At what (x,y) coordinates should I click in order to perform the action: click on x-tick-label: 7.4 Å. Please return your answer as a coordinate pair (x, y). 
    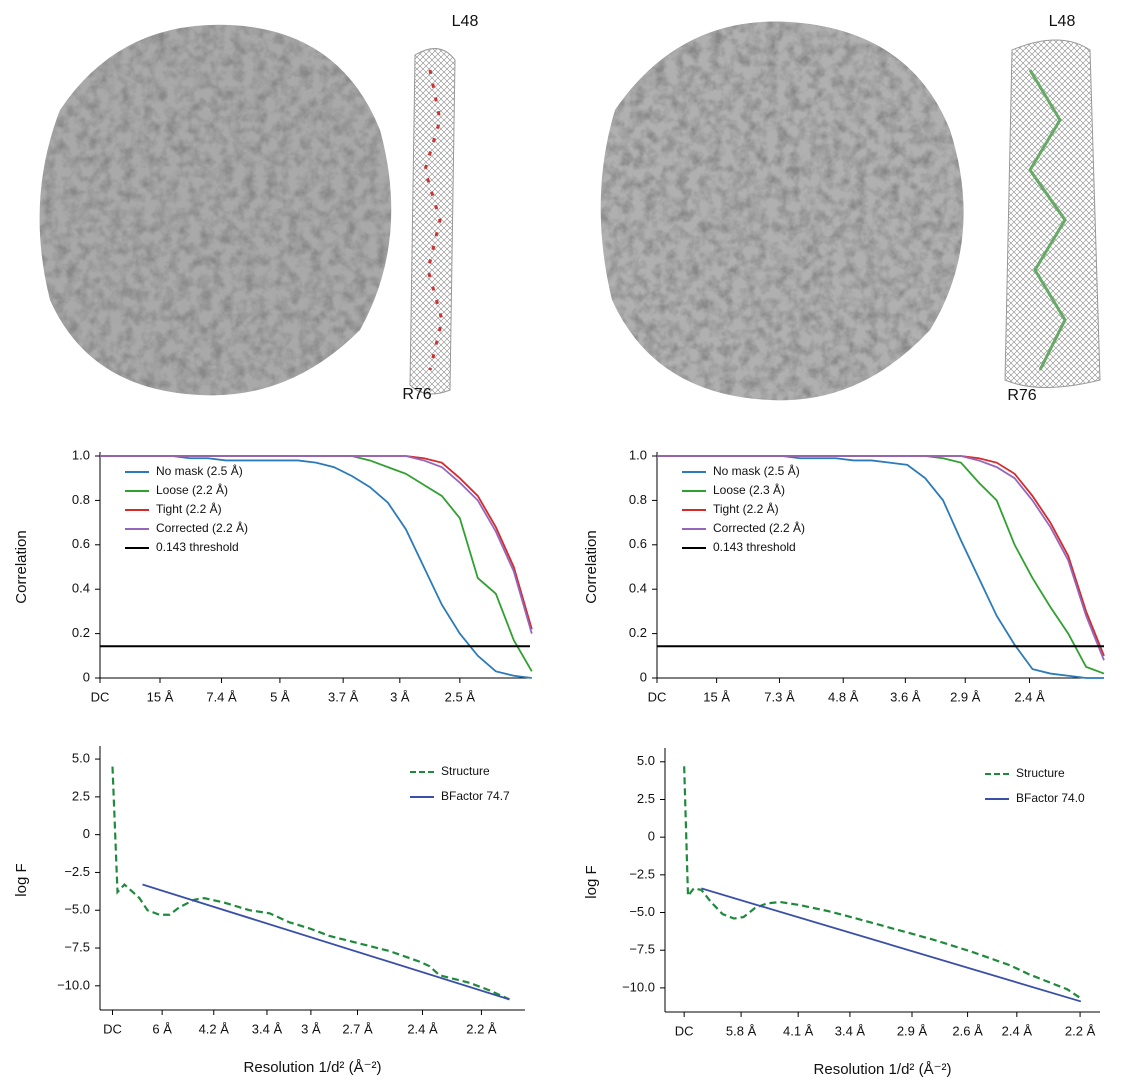
    Looking at the image, I should click on (221, 696).